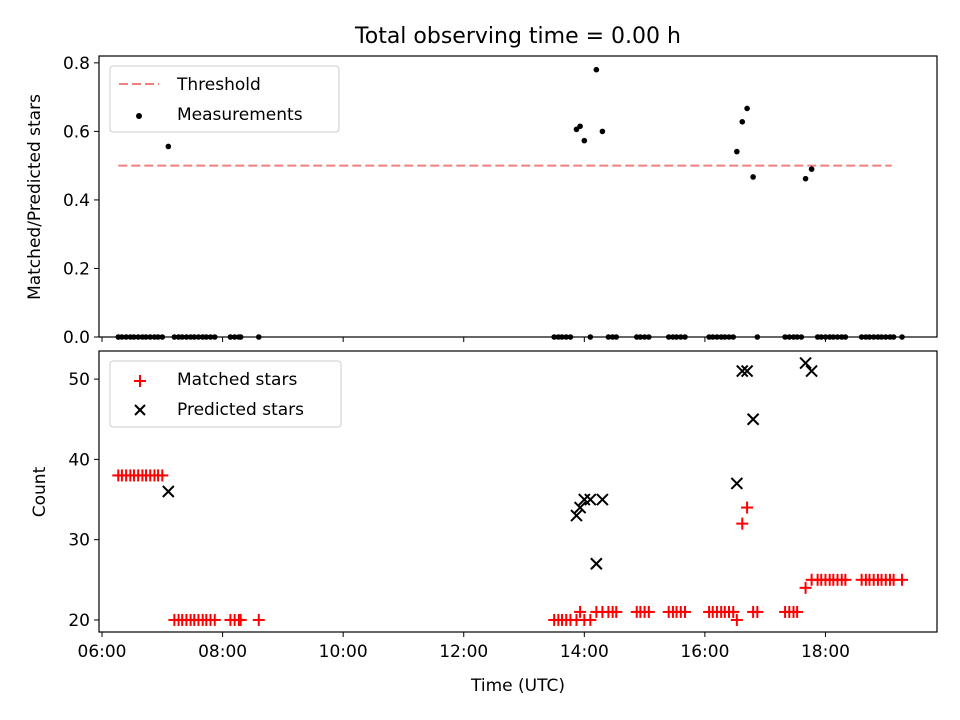 The width and height of the screenshot is (960, 720). Describe the element at coordinates (76, 64) in the screenshot. I see `top-ytick-label: 0.8` at that location.